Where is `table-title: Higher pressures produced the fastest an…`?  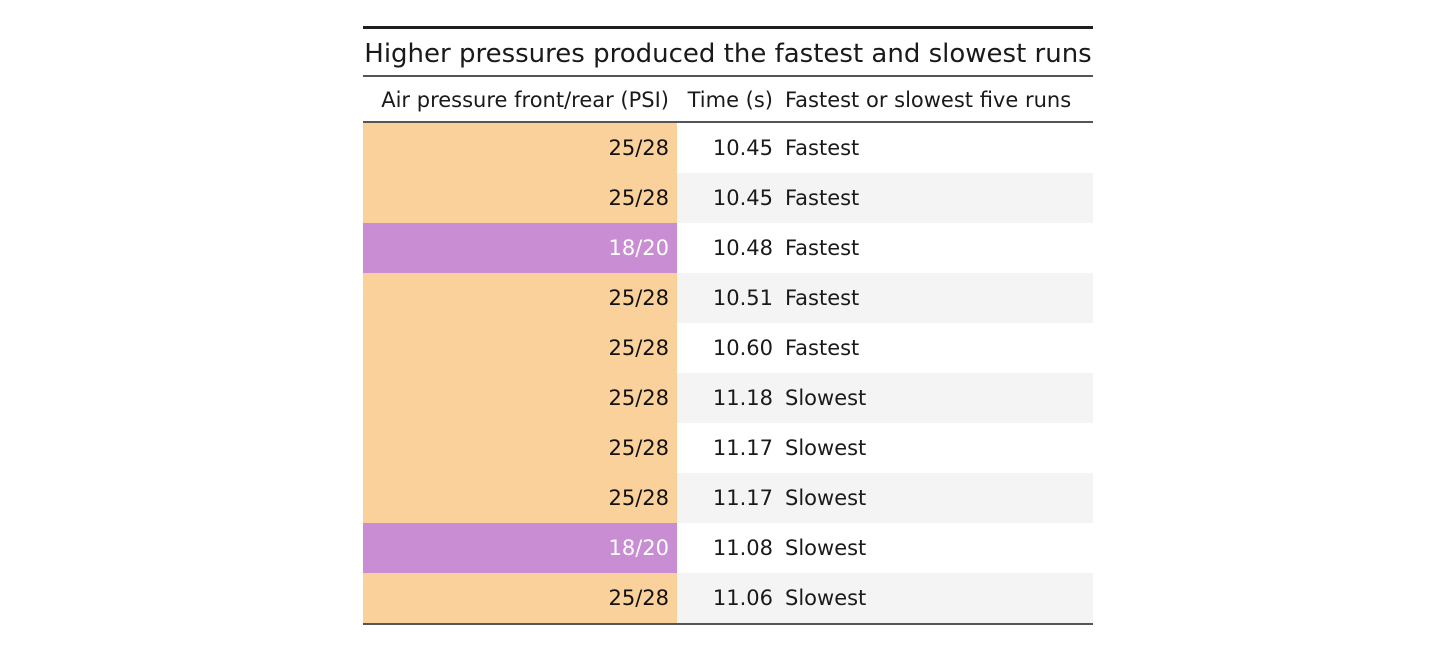 table-title: Higher pressures produced the fastest an… is located at coordinates (728, 51).